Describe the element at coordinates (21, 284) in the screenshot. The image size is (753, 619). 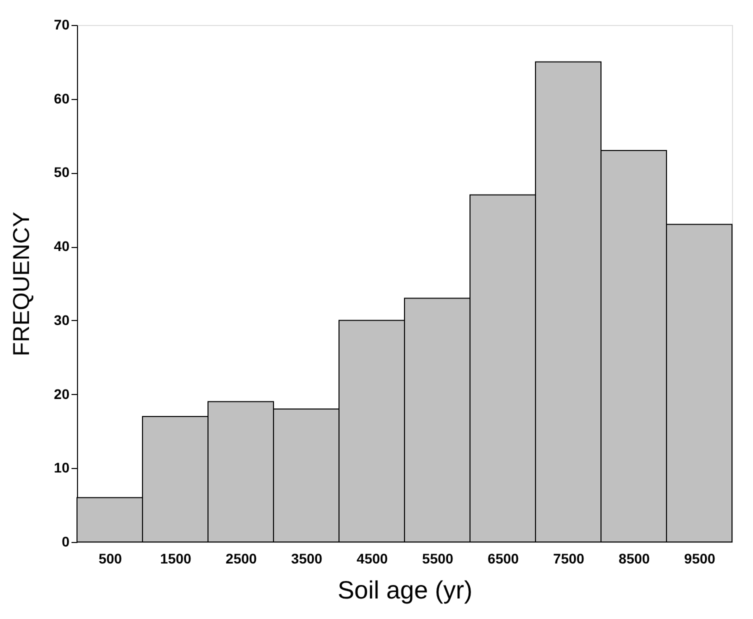
I see `y-axis-title: FREQUENCY` at that location.